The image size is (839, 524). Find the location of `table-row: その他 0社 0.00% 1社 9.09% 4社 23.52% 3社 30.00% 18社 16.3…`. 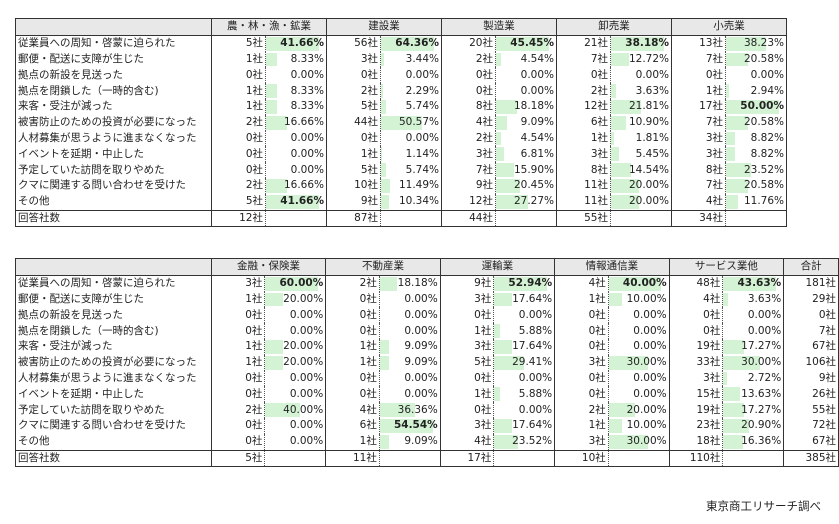

table-row: その他 0社 0.00% 1社 9.09% 4社 23.52% 3社 30.00% 18社 16.3… is located at coordinates (427, 442).